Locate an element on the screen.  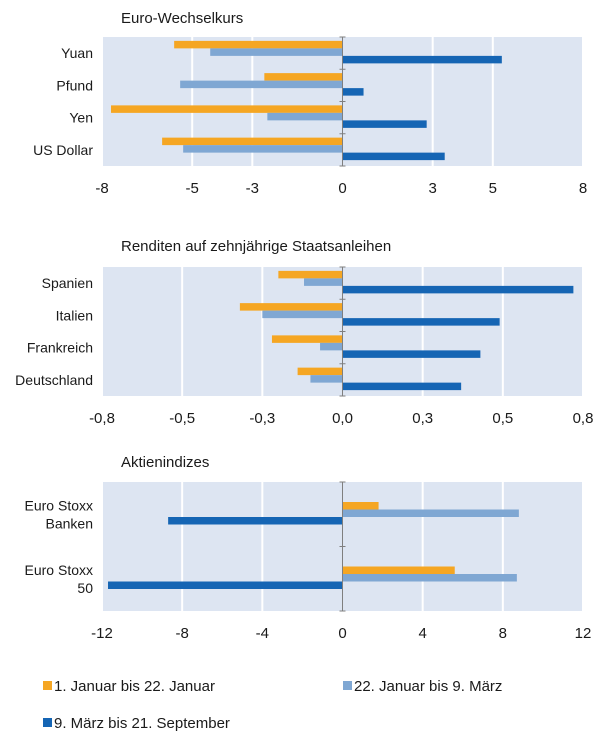
tick-label: -5 is located at coordinates (192, 188).